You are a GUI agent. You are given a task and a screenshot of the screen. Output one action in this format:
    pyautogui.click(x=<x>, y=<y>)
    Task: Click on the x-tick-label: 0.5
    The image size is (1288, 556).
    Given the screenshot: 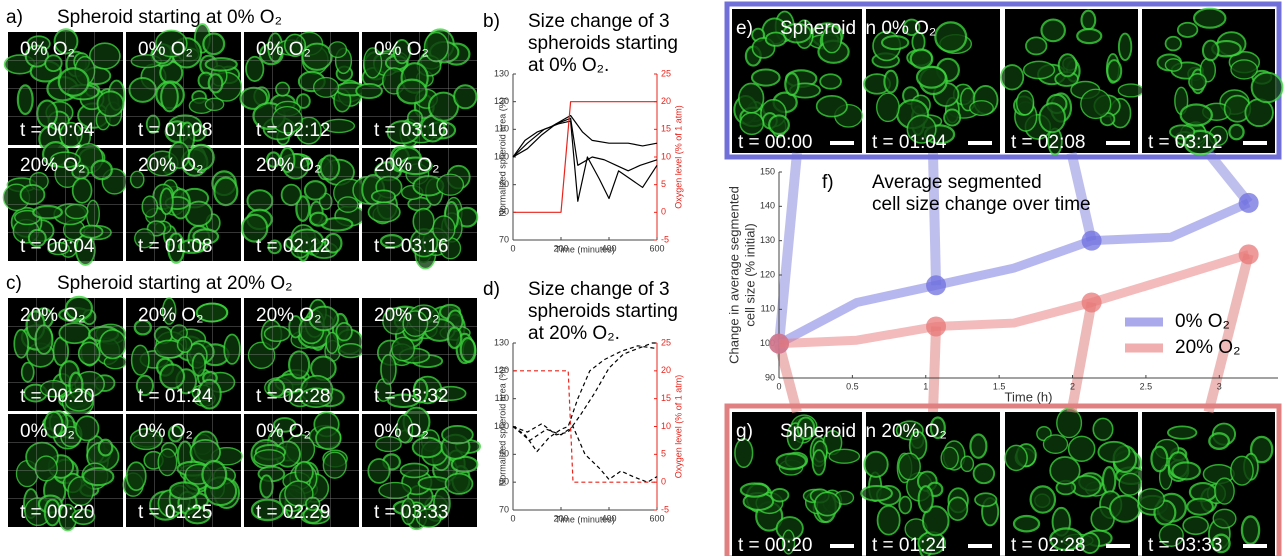 What is the action you would take?
    pyautogui.click(x=852, y=386)
    